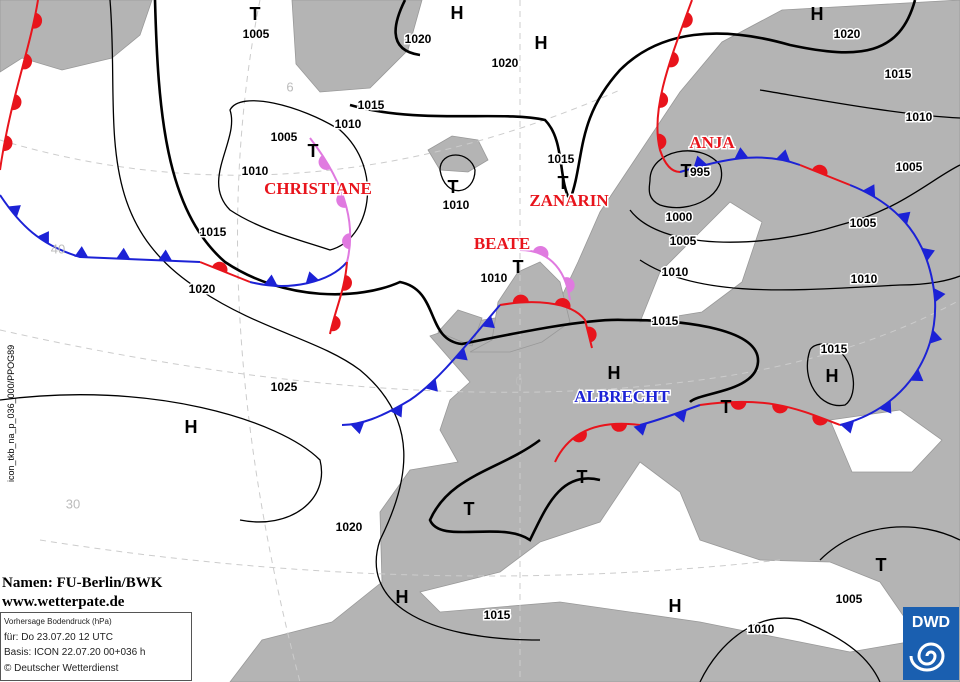 This screenshot has width=960, height=682. I want to click on dwd-logo: DWD, so click(931, 643).